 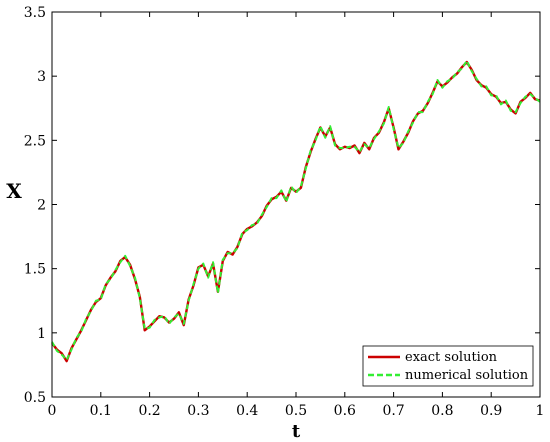 I want to click on x-tick-label: 0.8, so click(x=442, y=411).